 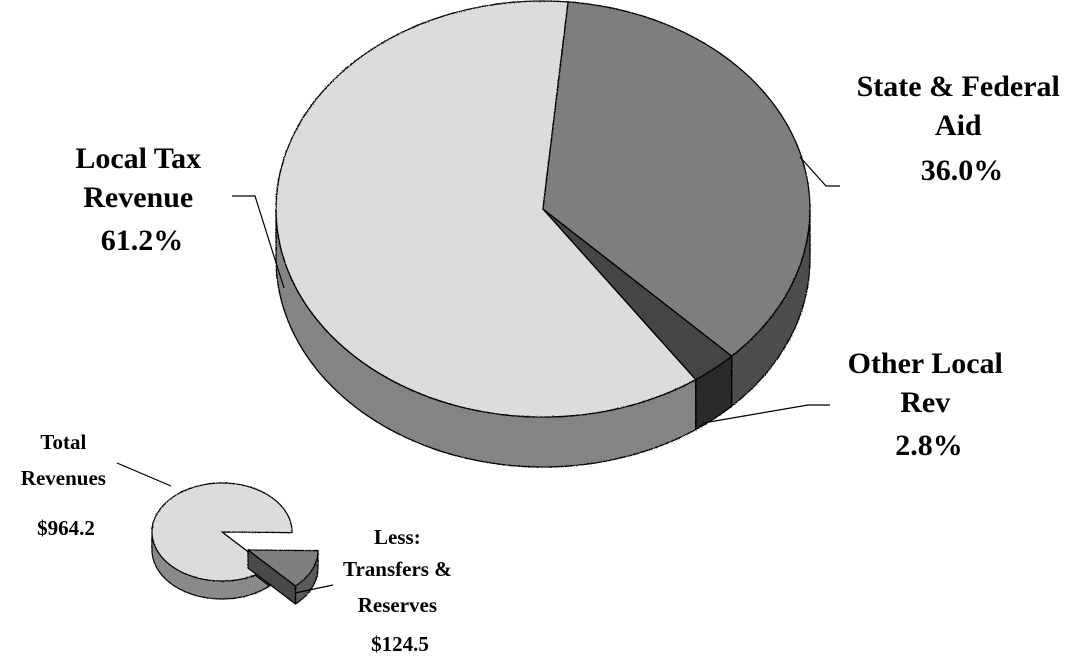 What do you see at coordinates (314, 589) in the screenshot?
I see `leader-line-transfers` at bounding box center [314, 589].